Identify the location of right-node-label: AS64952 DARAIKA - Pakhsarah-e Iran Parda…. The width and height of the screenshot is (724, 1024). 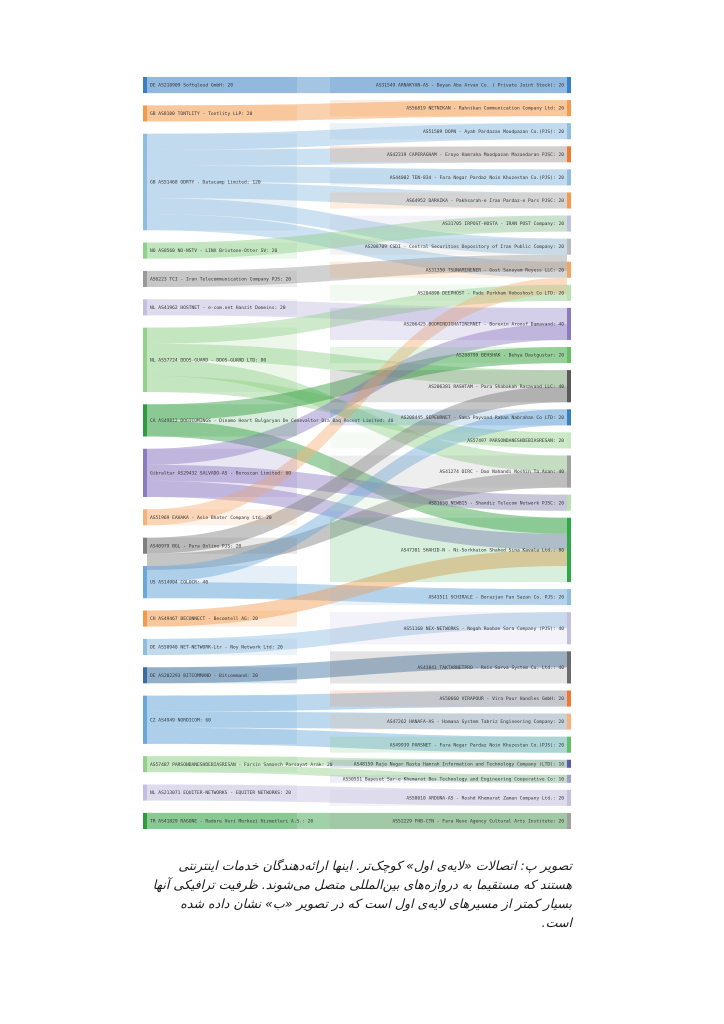
(485, 201).